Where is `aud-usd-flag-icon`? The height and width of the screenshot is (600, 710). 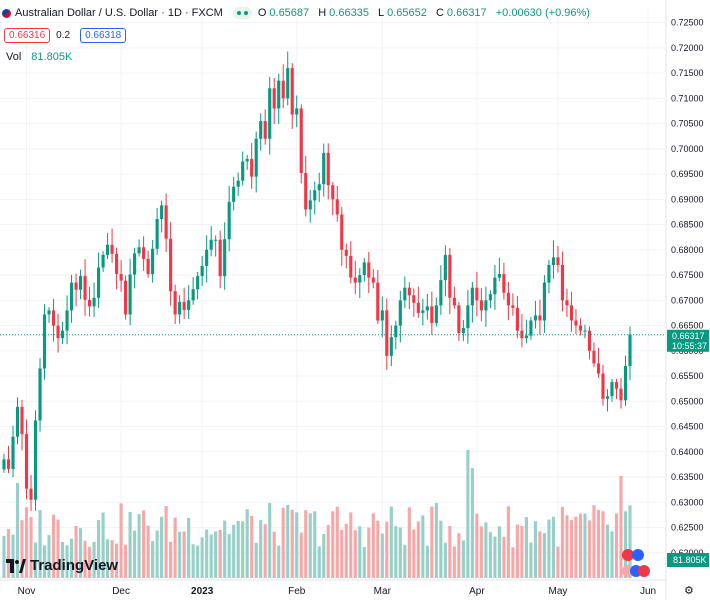
aud-usd-flag-icon is located at coordinates (6, 13).